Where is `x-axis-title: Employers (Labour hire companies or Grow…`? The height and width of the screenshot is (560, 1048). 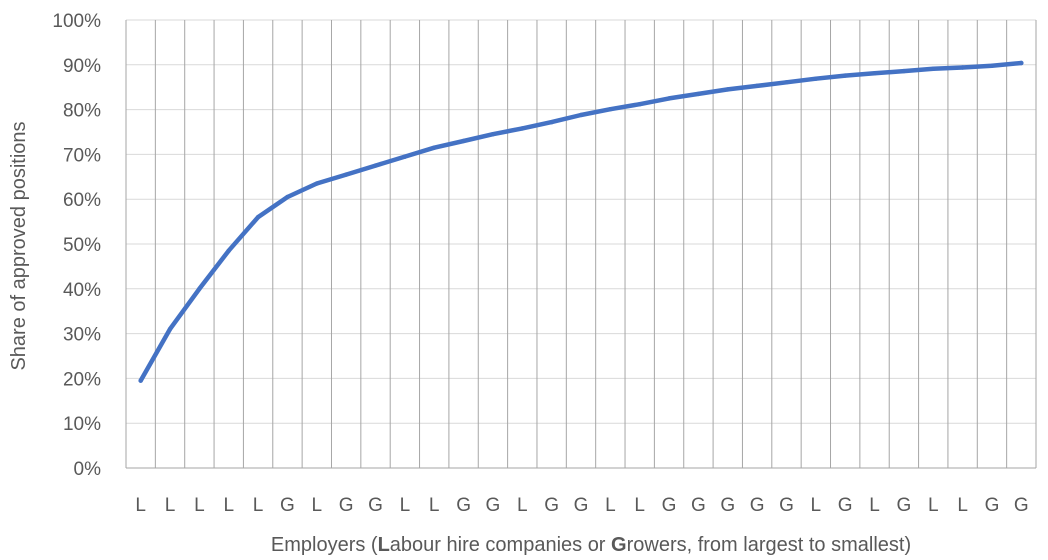 x-axis-title: Employers (Labour hire companies or Grow… is located at coordinates (591, 545).